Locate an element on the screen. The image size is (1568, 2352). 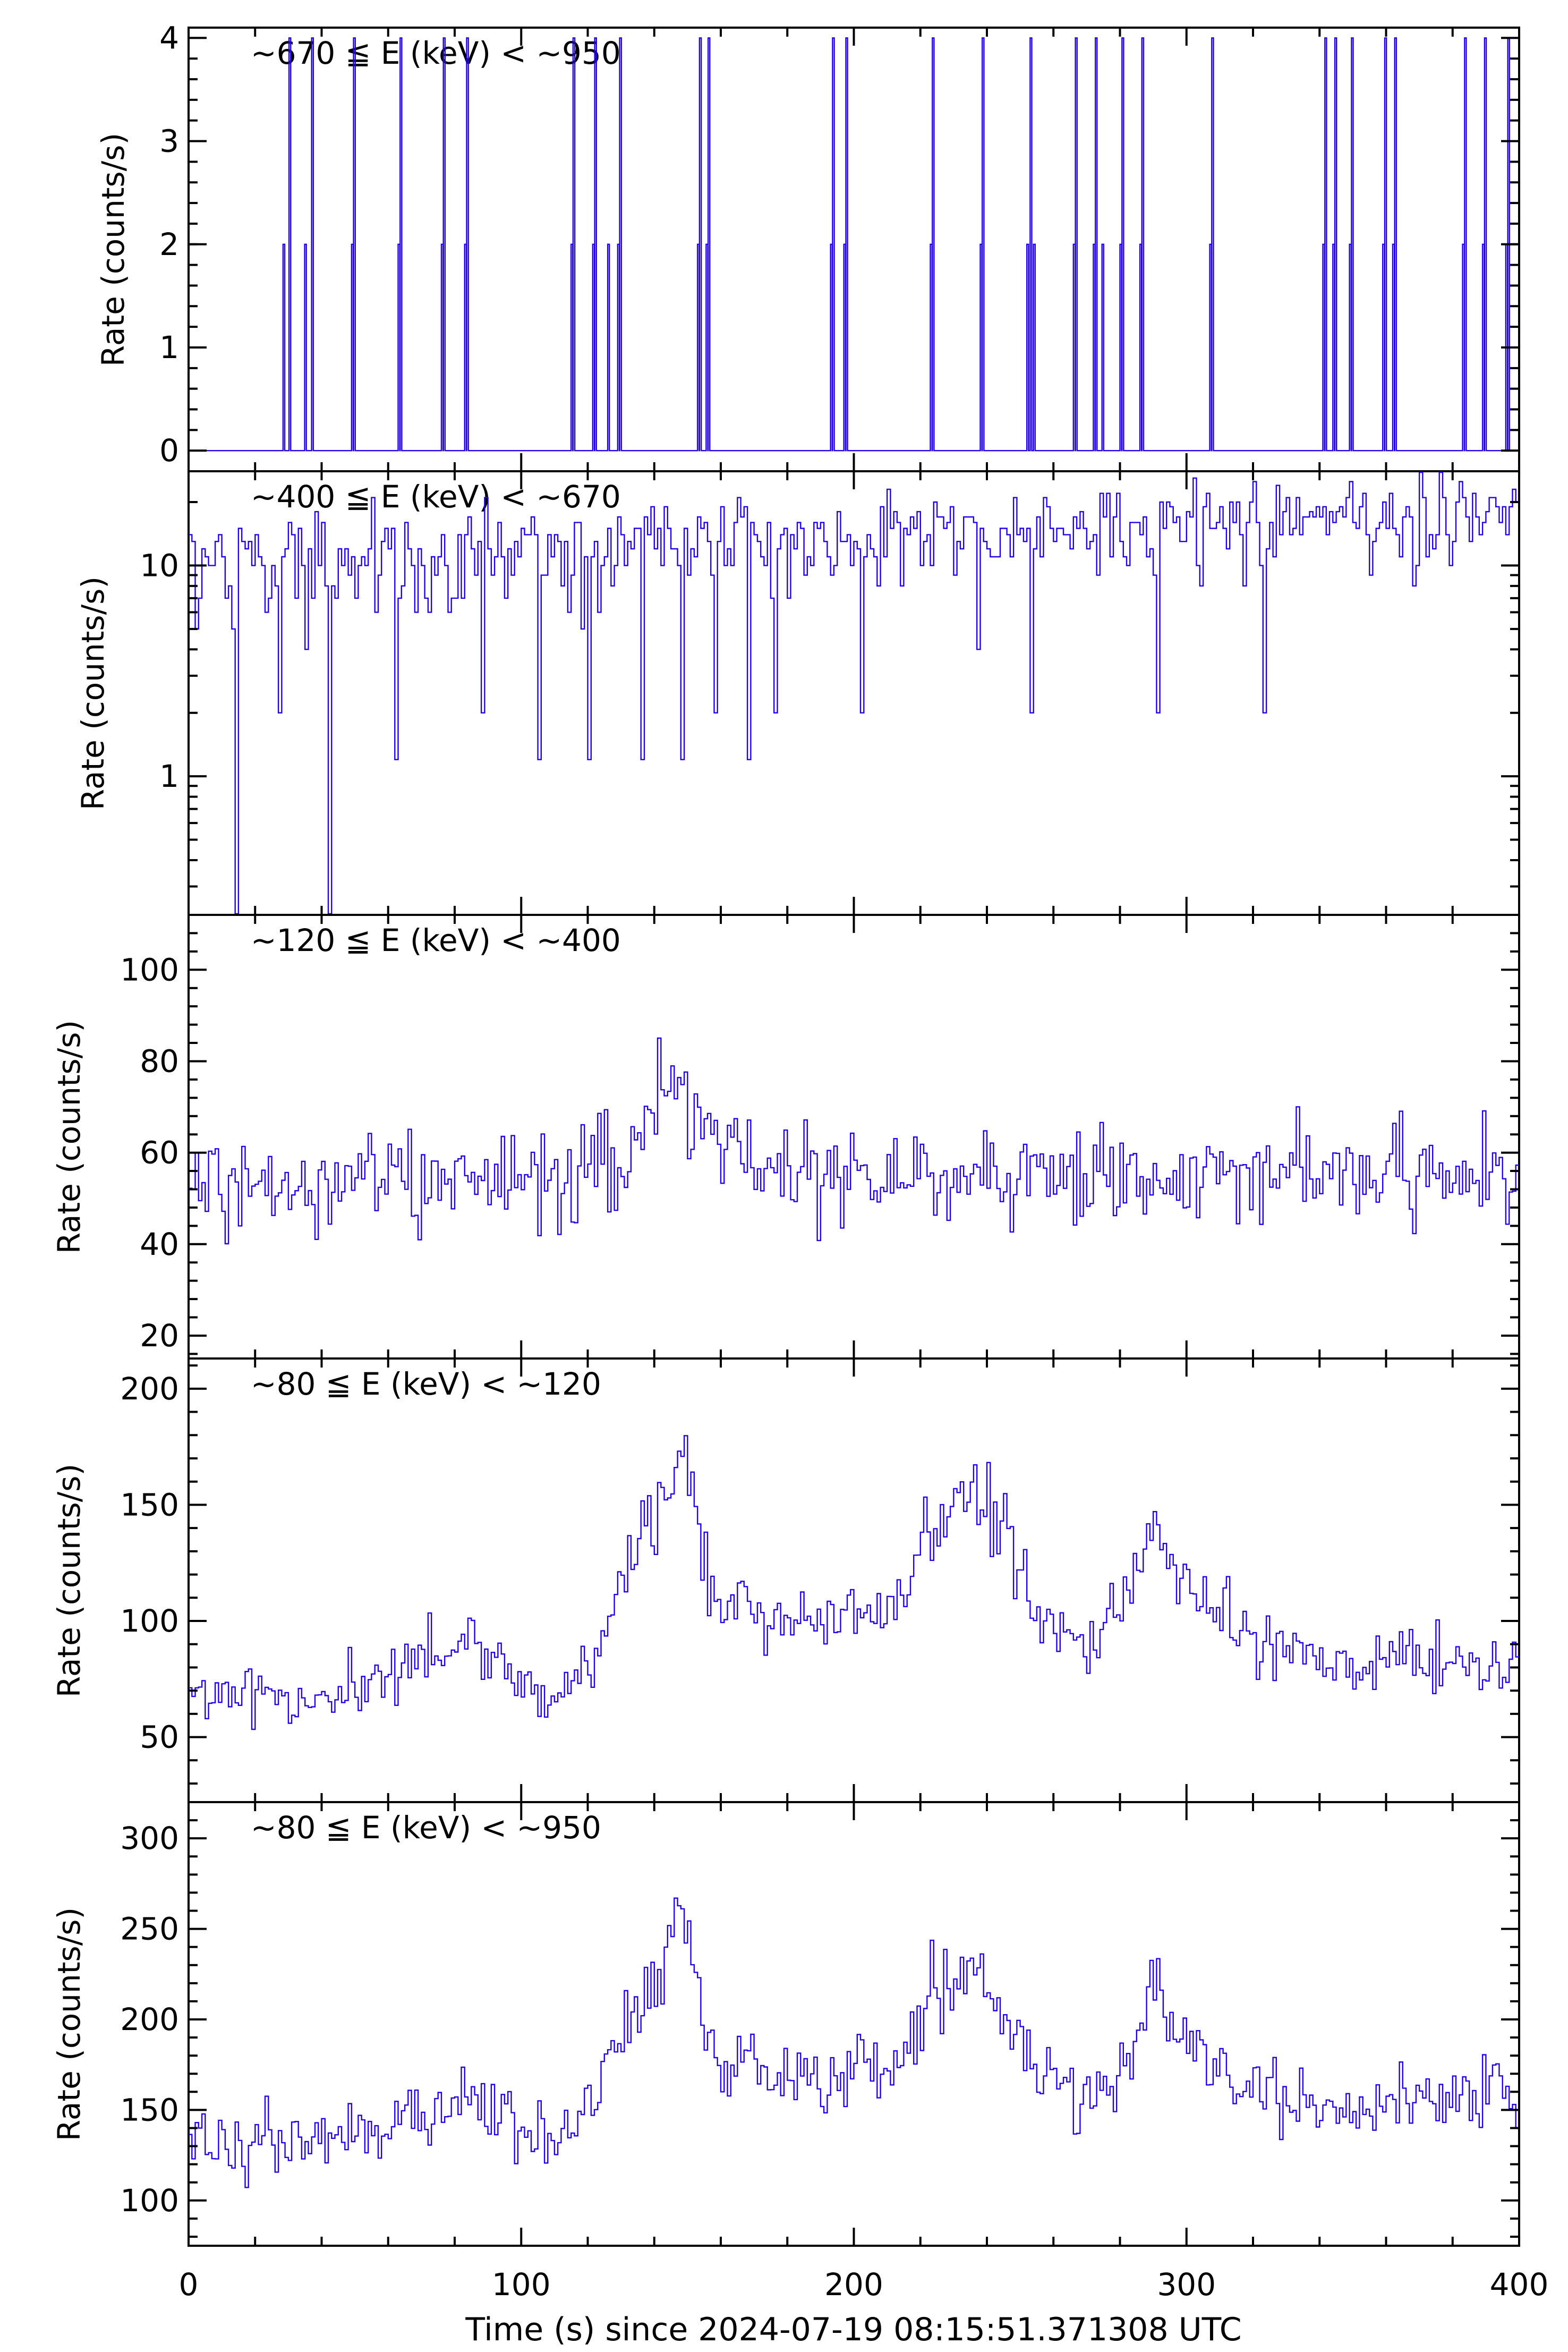
panel-5-ylabel: Rate (counts/s) is located at coordinates (69, 2024).